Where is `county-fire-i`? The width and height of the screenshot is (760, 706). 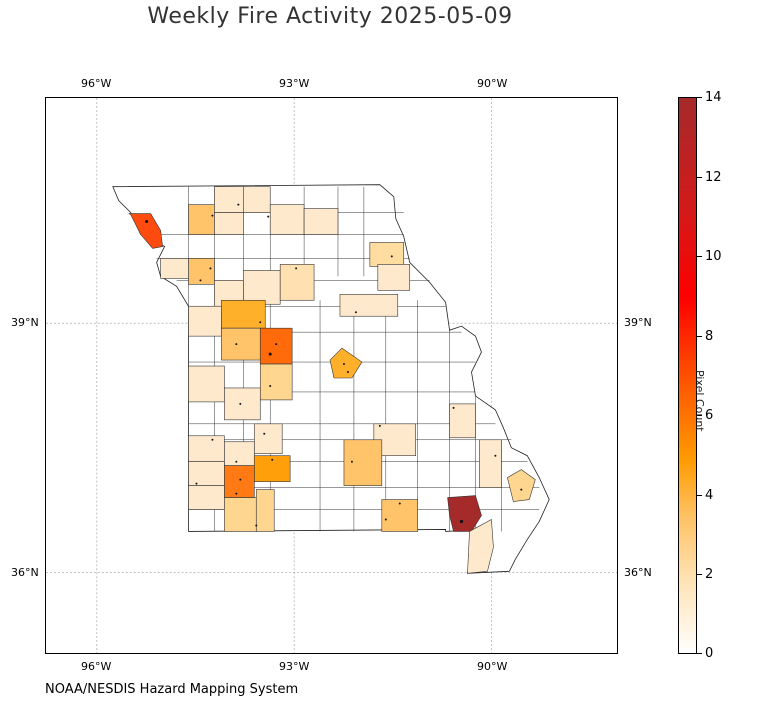 county-fire-i is located at coordinates (174, 268).